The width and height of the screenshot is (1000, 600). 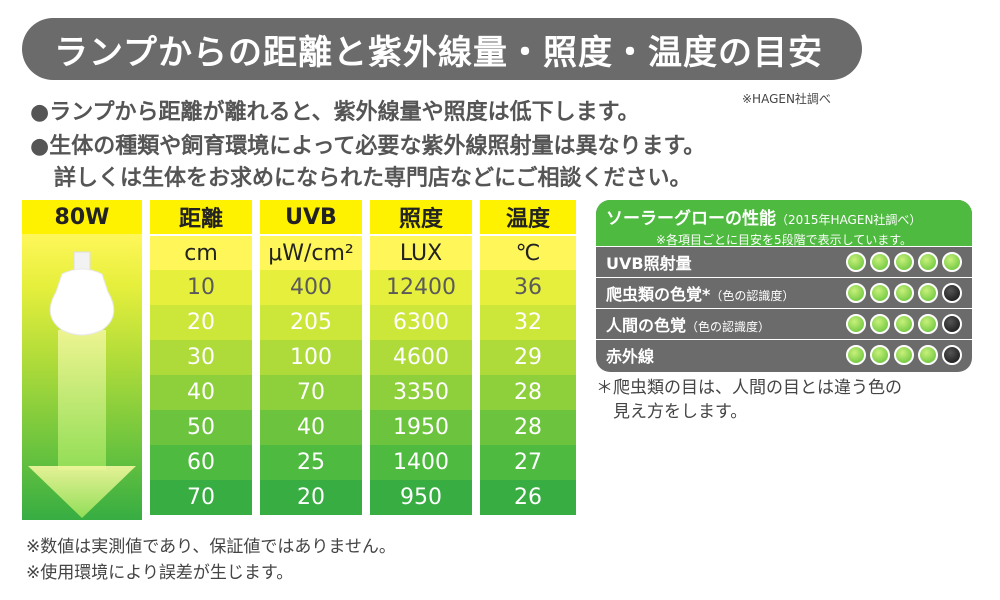 I want to click on column-unit: ℃, so click(x=528, y=252).